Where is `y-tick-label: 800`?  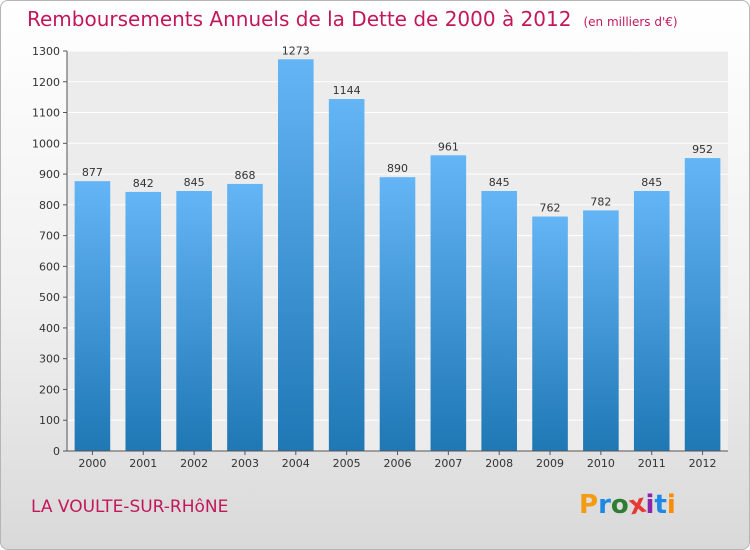
y-tick-label: 800 is located at coordinates (49, 205).